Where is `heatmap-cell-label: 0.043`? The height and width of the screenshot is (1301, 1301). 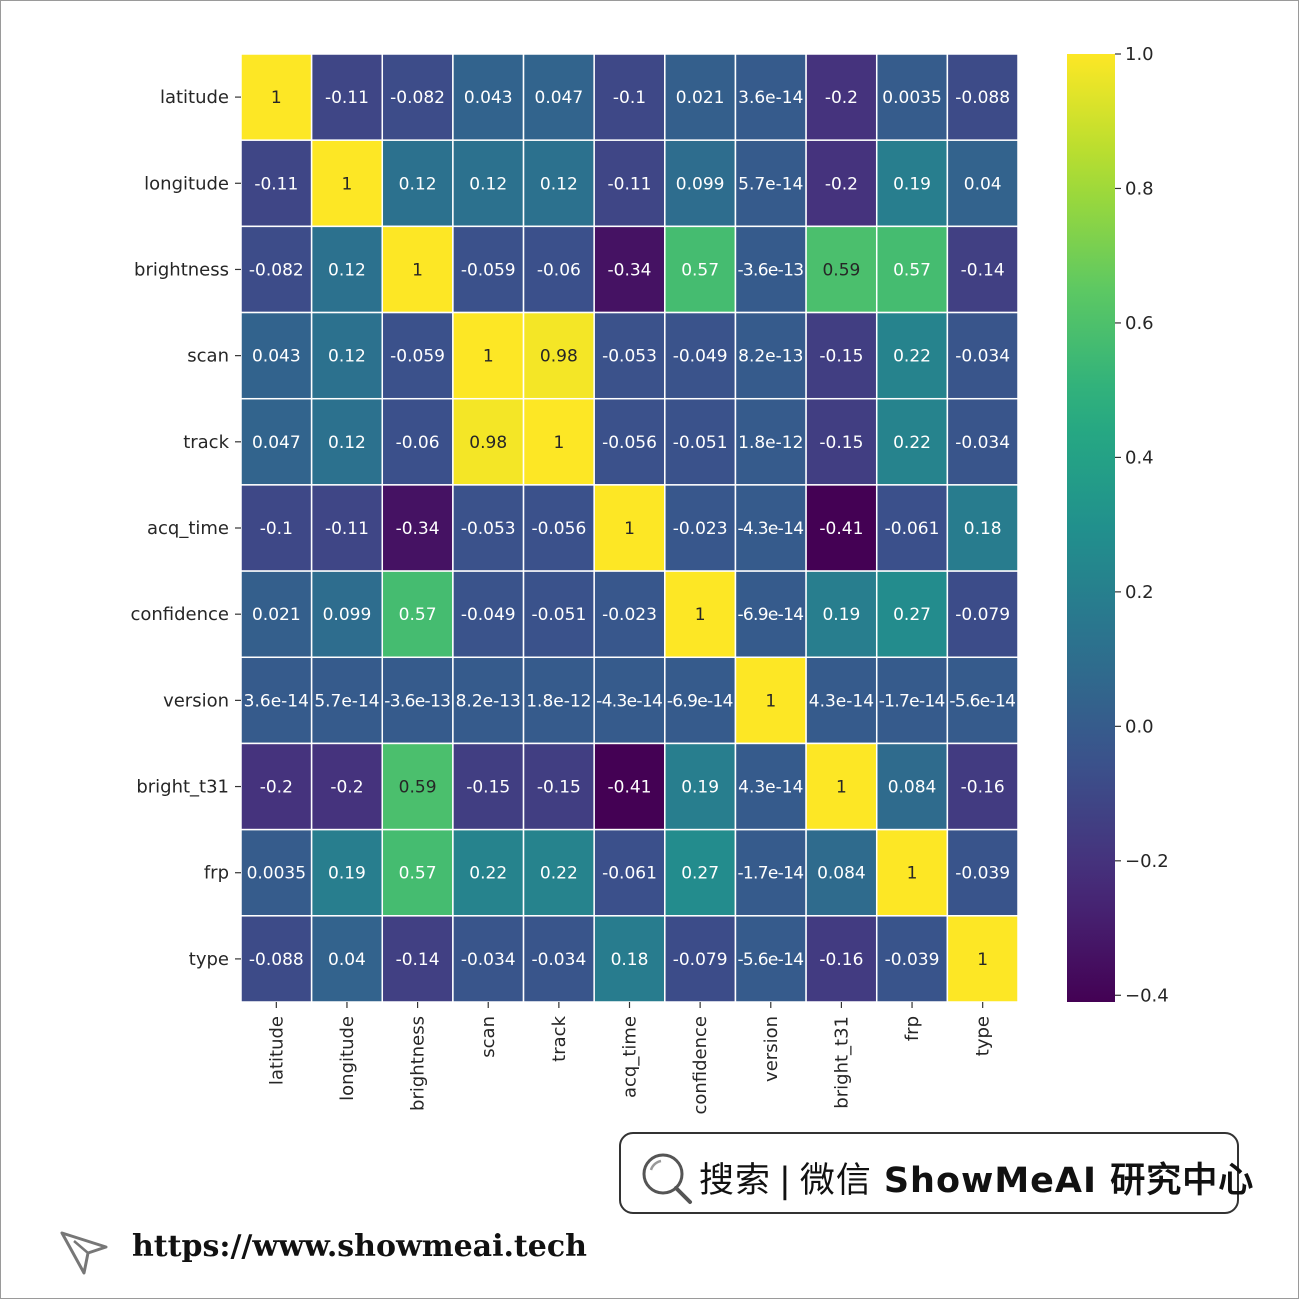 heatmap-cell-label: 0.043 is located at coordinates (276, 357).